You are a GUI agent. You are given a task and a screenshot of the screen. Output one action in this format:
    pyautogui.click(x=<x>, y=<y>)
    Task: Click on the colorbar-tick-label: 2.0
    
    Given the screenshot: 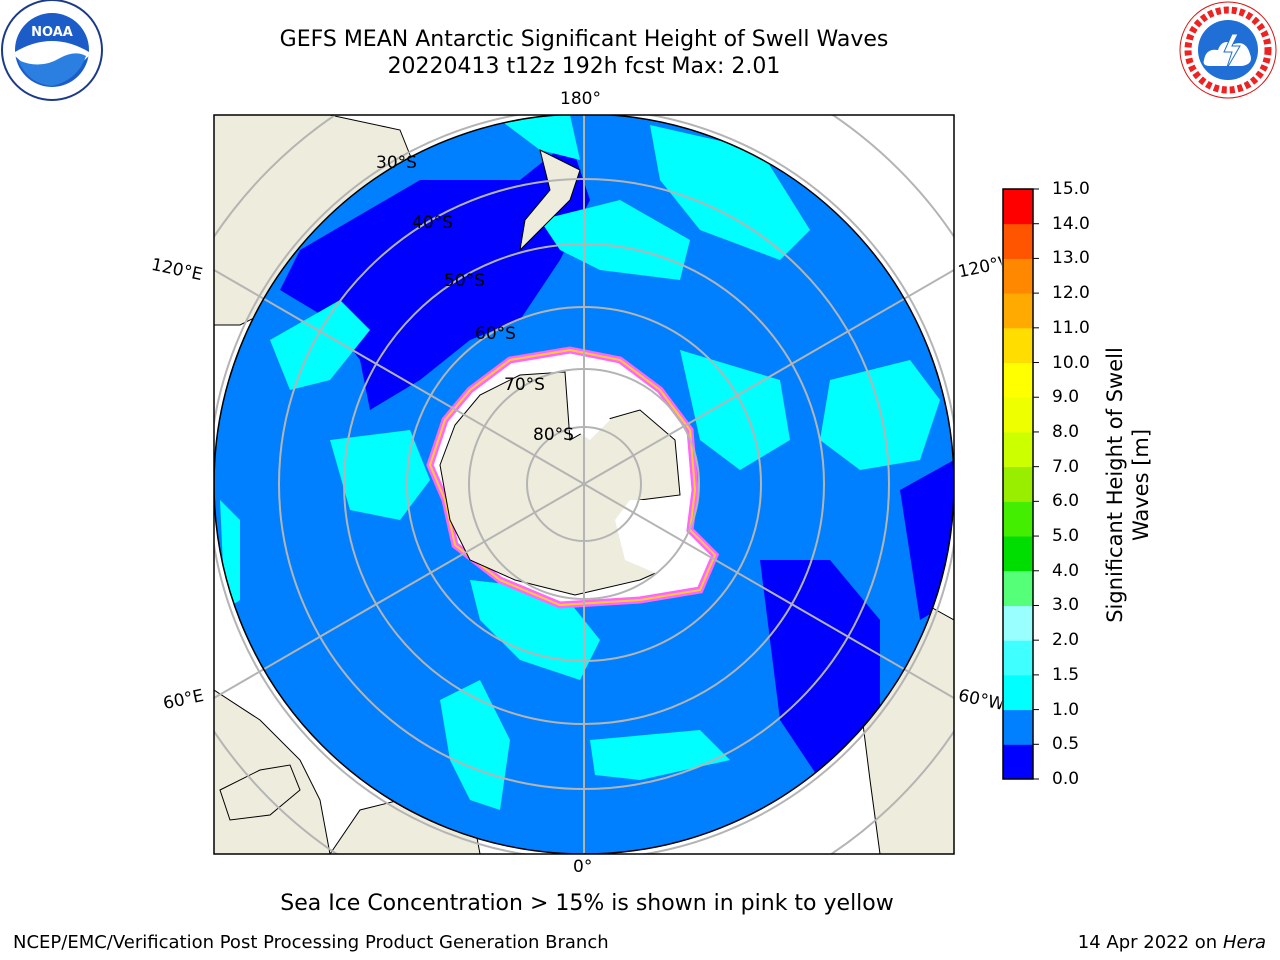 What is the action you would take?
    pyautogui.click(x=1066, y=640)
    